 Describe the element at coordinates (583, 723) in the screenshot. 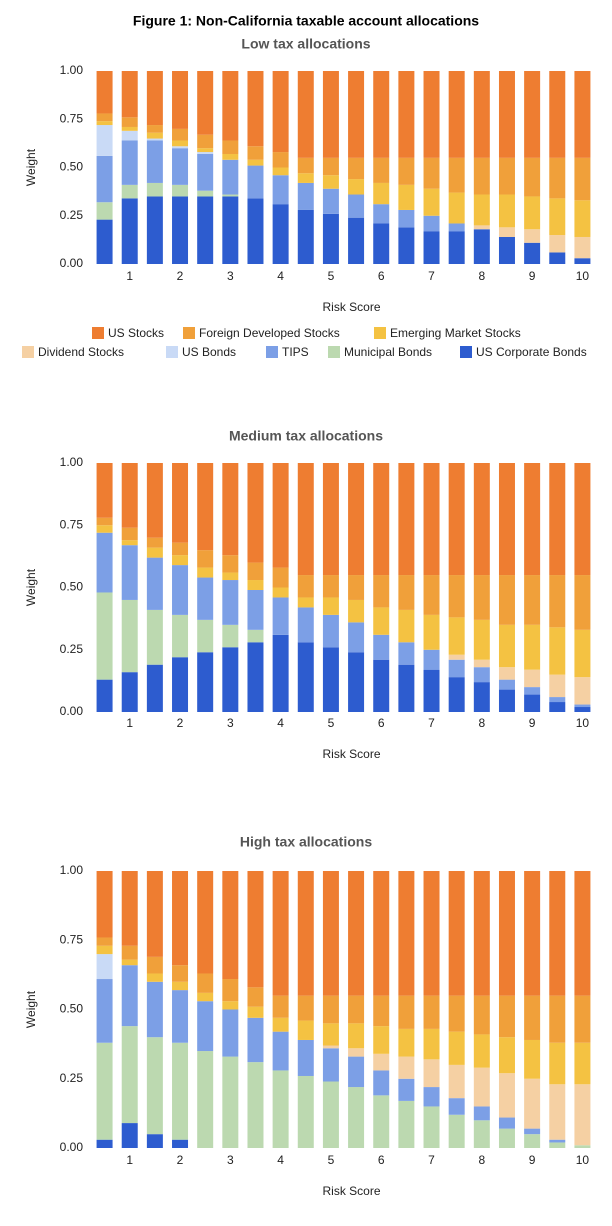

I see `x-tick-label: 10` at that location.